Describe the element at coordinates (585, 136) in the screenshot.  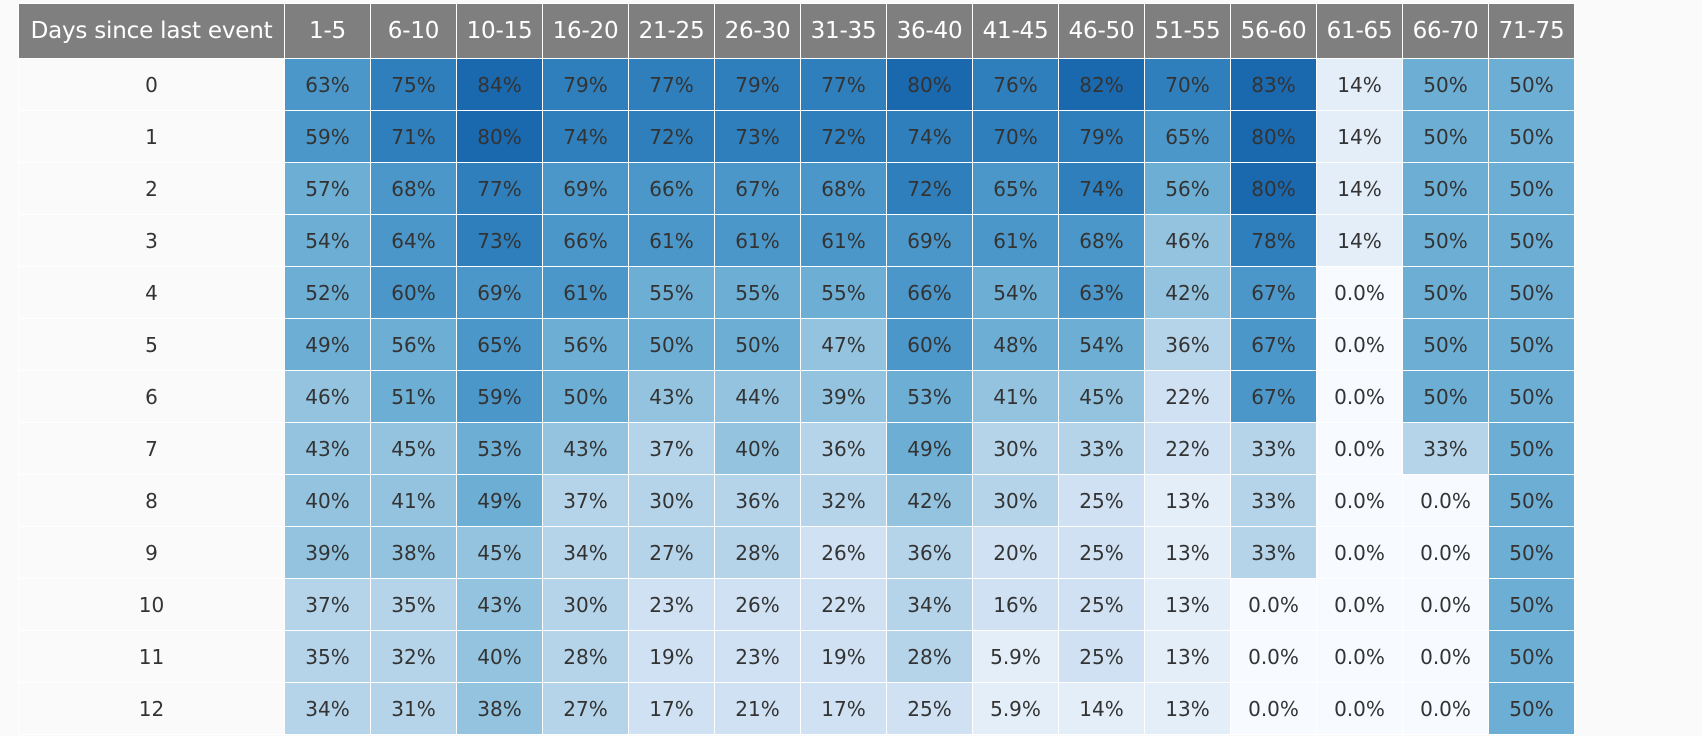
I see `heatmap-cell: 74%` at that location.